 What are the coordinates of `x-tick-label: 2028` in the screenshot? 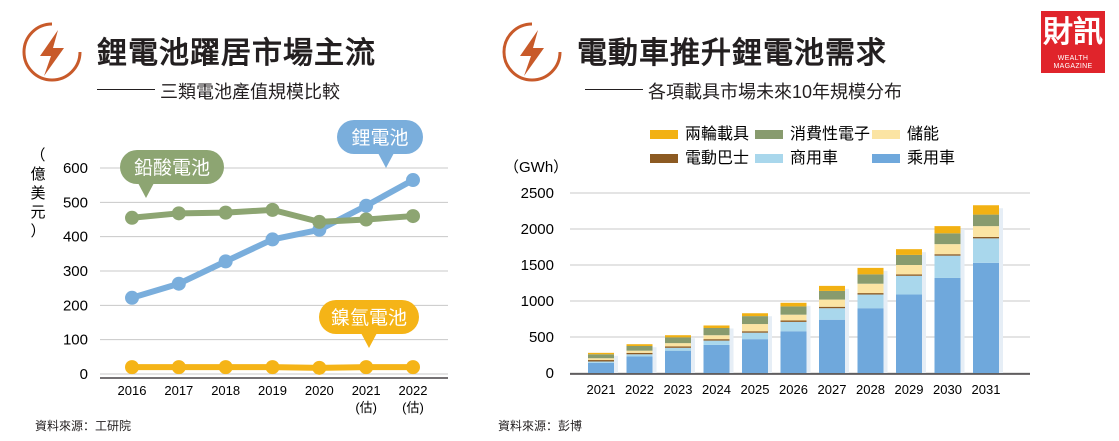 It's located at (870, 389).